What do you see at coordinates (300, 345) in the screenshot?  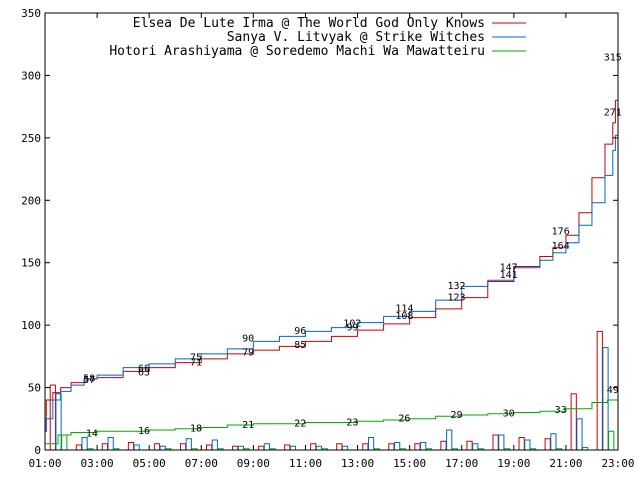 I see `value-label: 85` at bounding box center [300, 345].